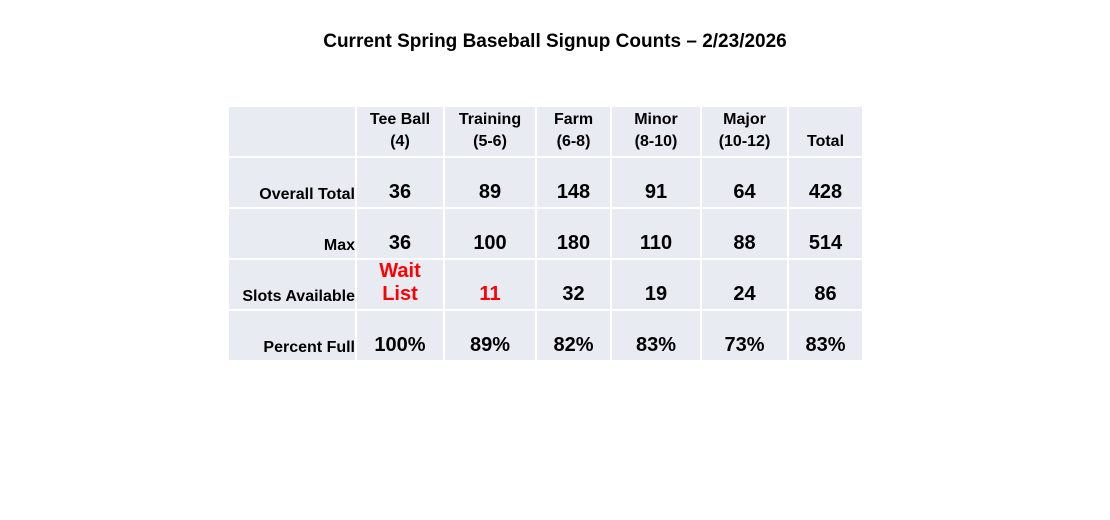 The image size is (1110, 520). I want to click on corner-cell, so click(292, 131).